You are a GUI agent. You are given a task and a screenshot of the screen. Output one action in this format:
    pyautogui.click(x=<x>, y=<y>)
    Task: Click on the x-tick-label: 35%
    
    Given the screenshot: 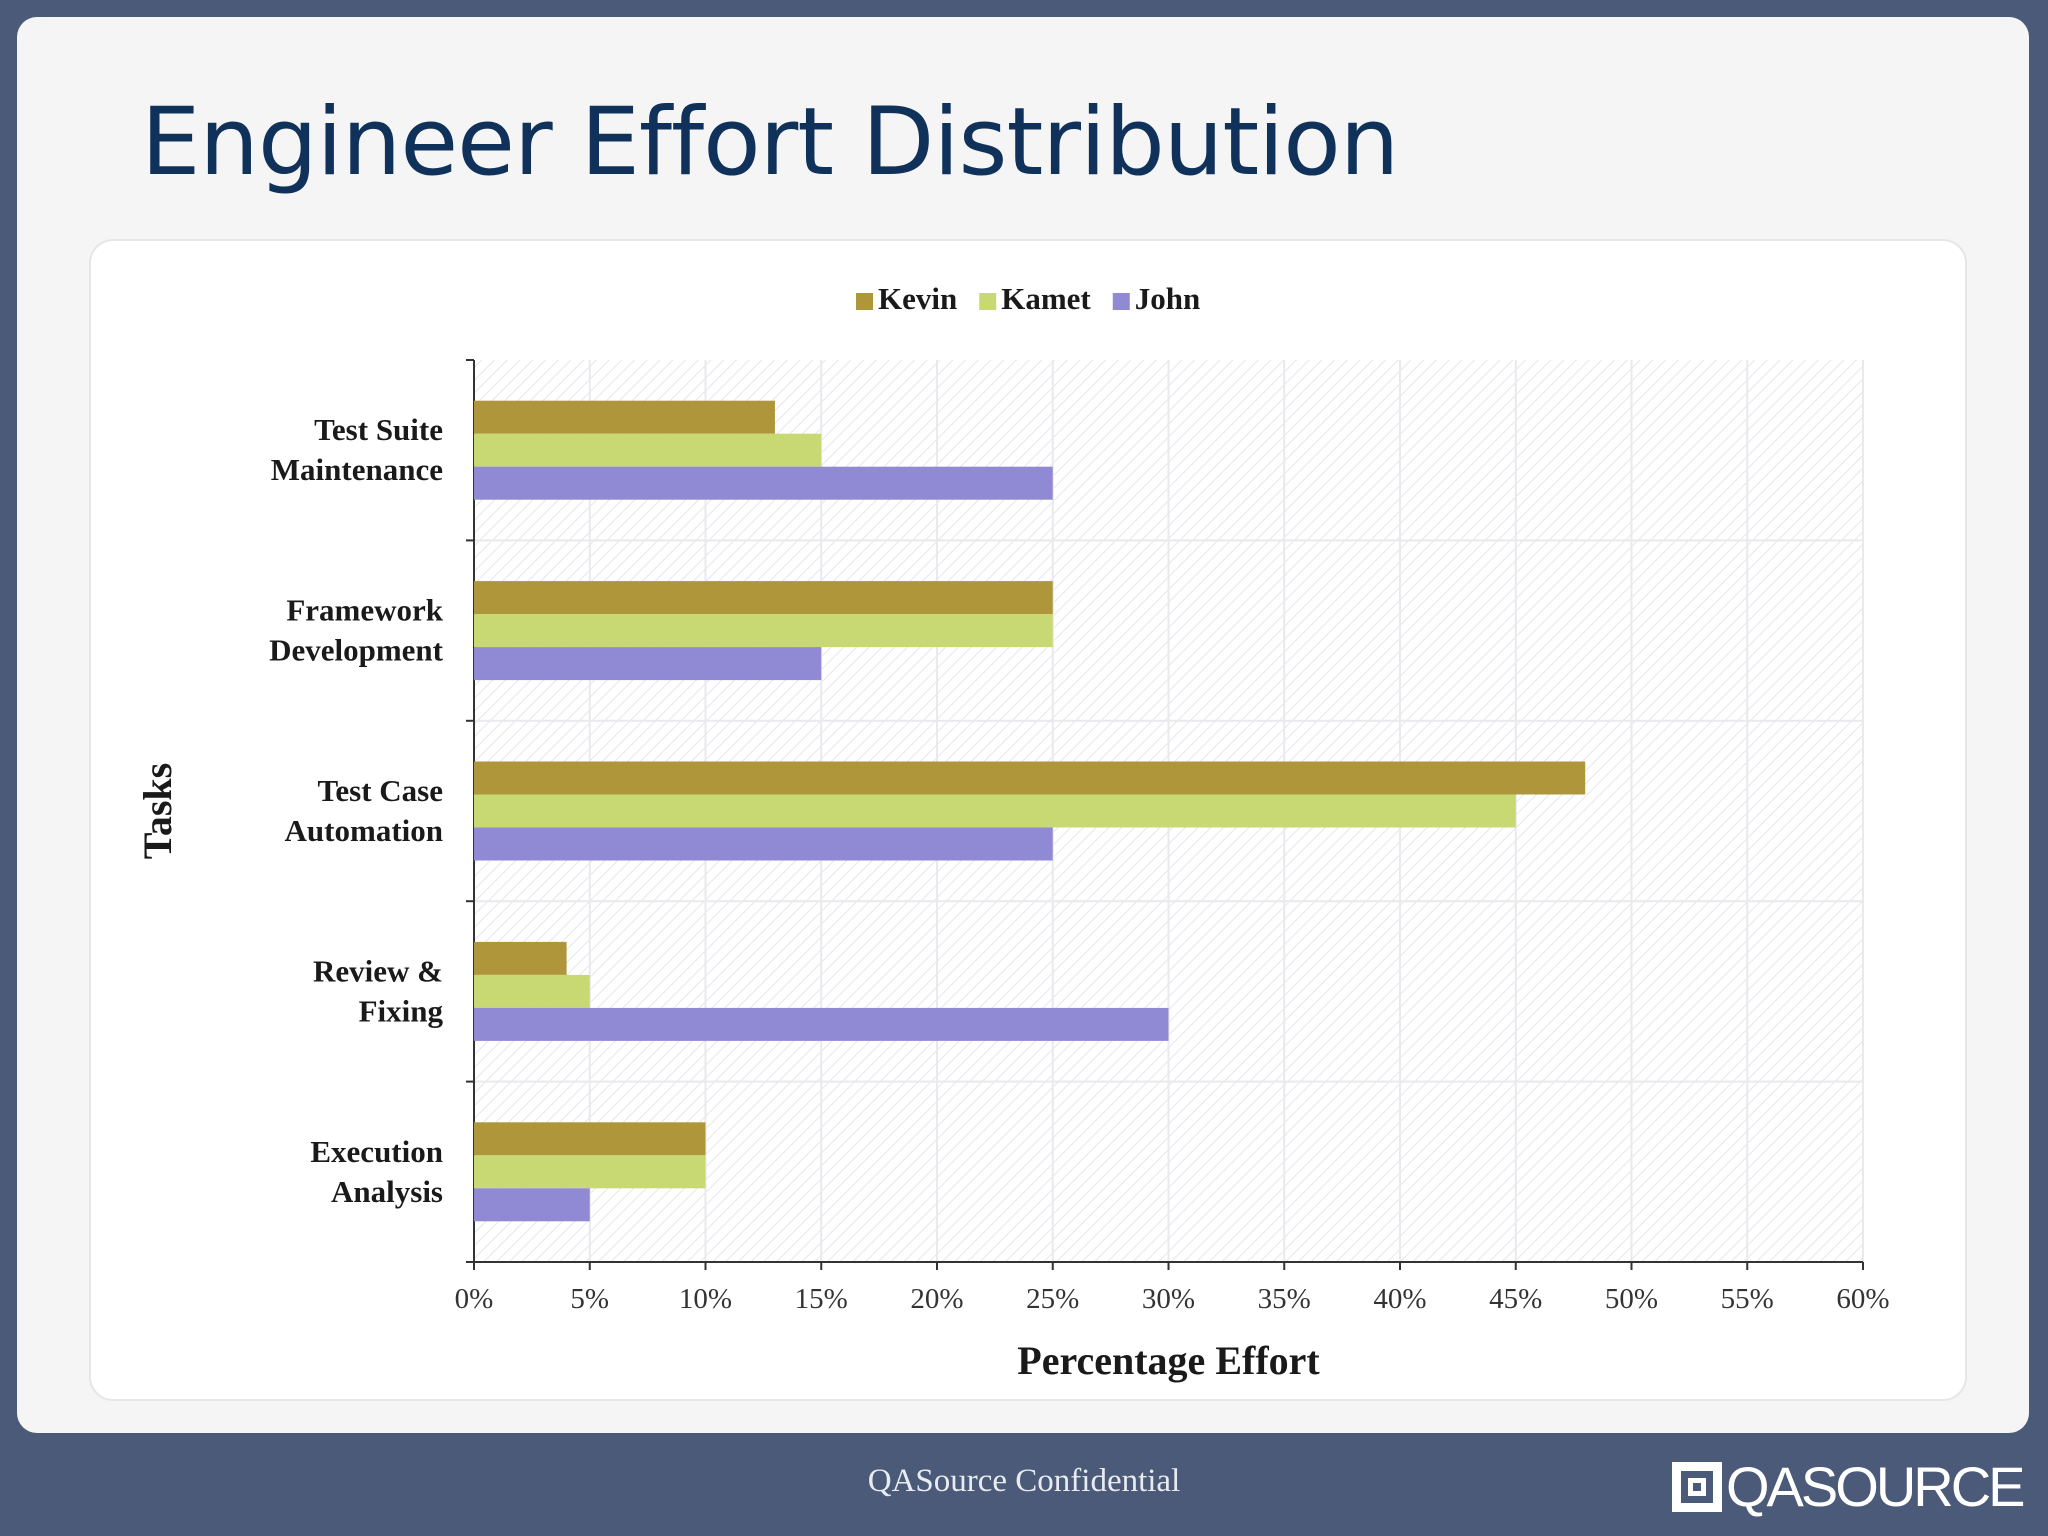 What is the action you would take?
    pyautogui.click(x=1284, y=1299)
    